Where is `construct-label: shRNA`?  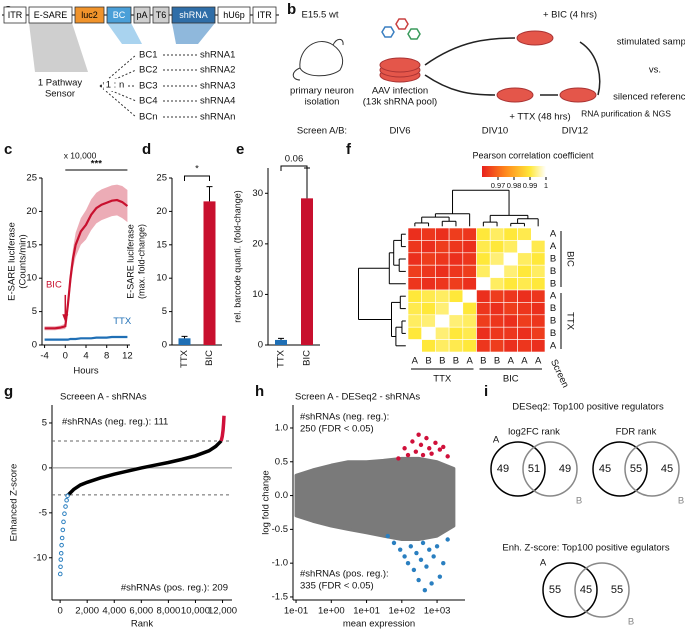 construct-label: shRNA is located at coordinates (193, 15).